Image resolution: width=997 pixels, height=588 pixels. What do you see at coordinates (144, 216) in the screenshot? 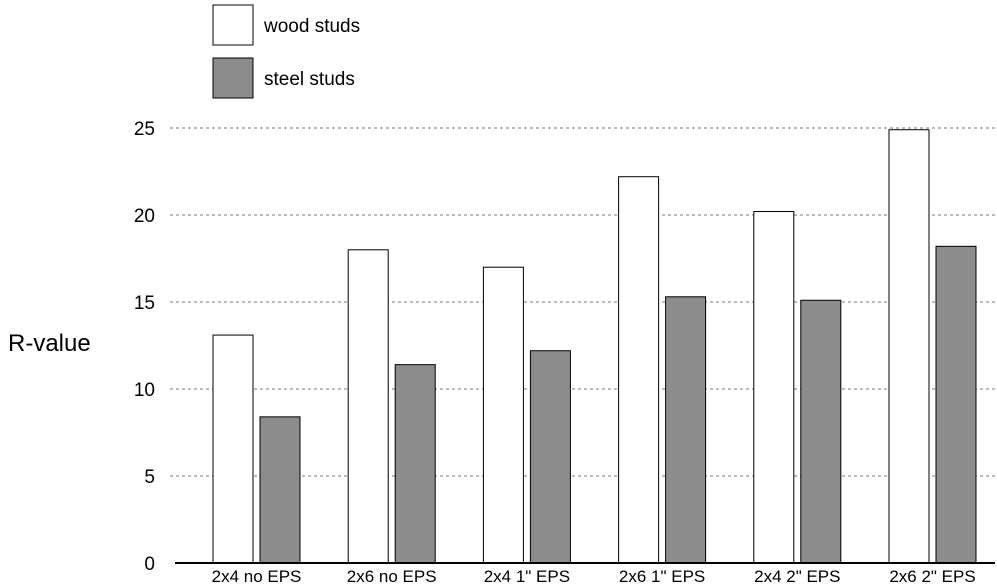
I see `y-tick-label: 20` at bounding box center [144, 216].